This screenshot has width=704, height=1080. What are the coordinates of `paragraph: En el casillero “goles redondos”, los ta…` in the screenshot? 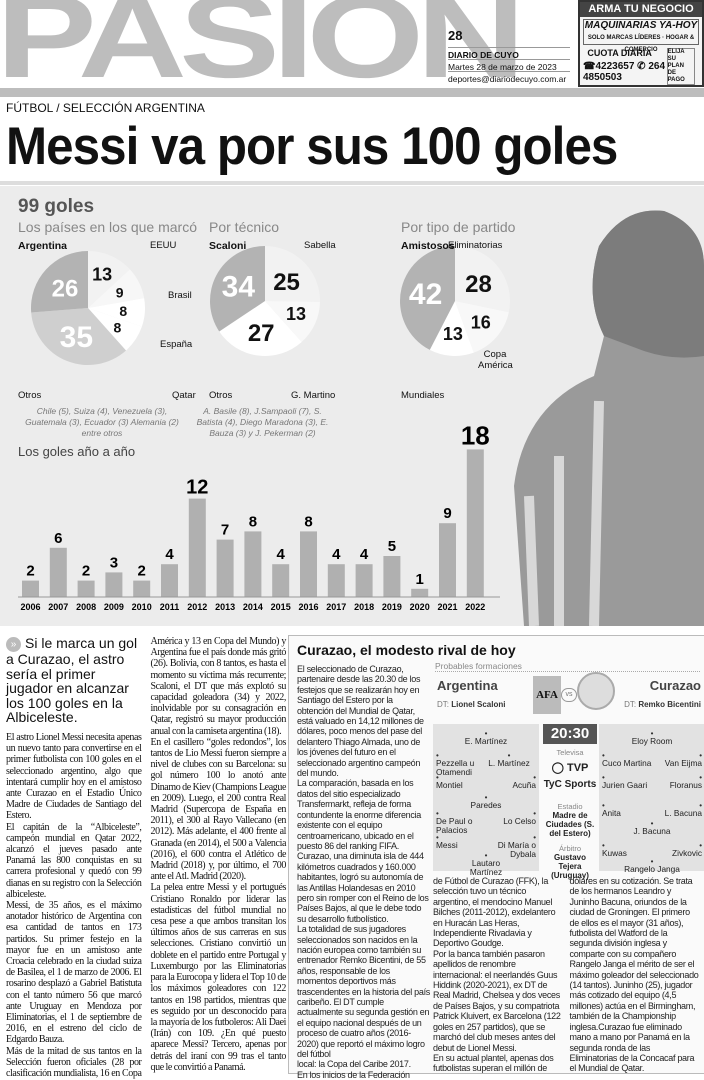 It's located at (218, 809).